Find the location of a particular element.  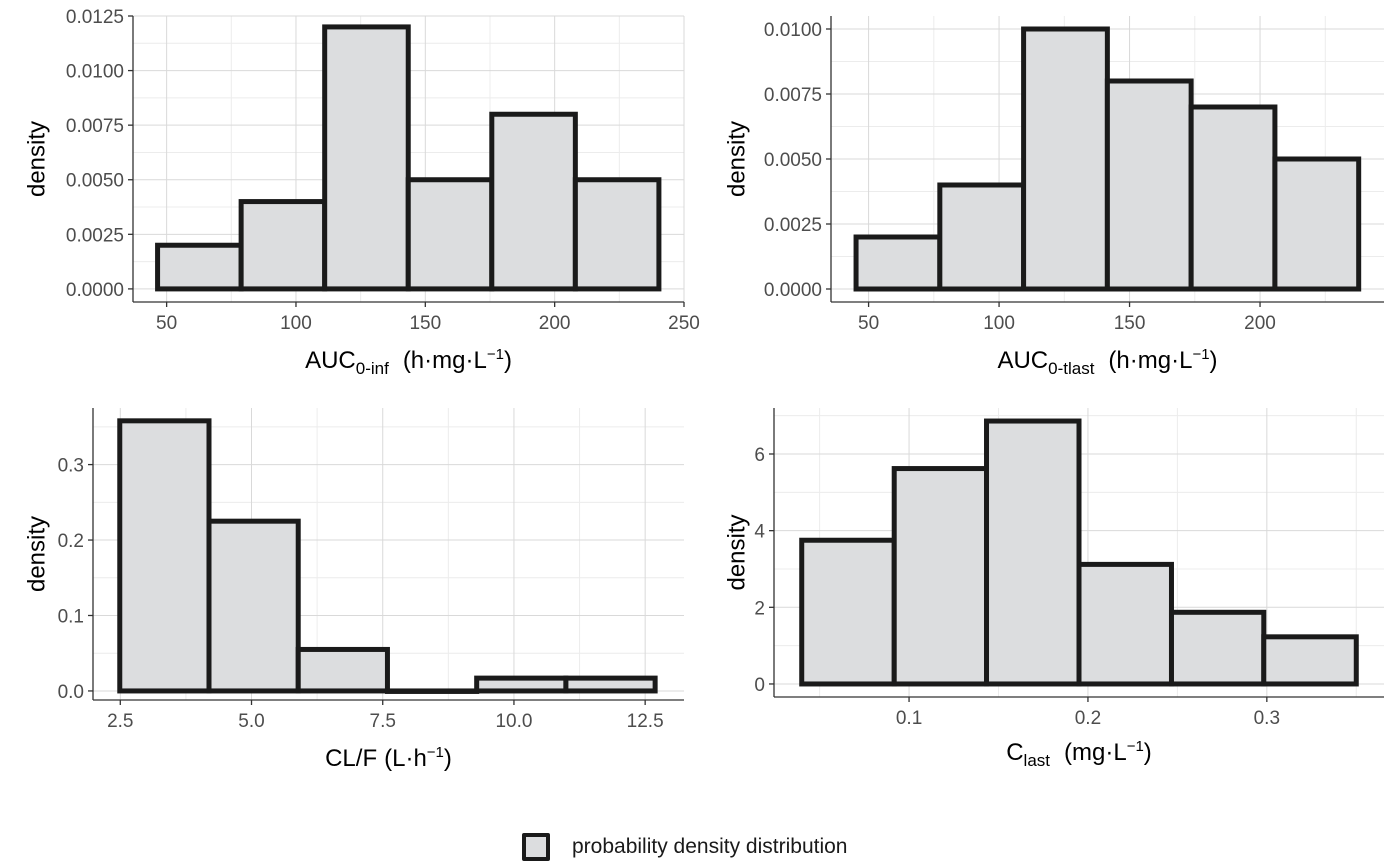

y-tick-label: 6 is located at coordinates (759, 455).